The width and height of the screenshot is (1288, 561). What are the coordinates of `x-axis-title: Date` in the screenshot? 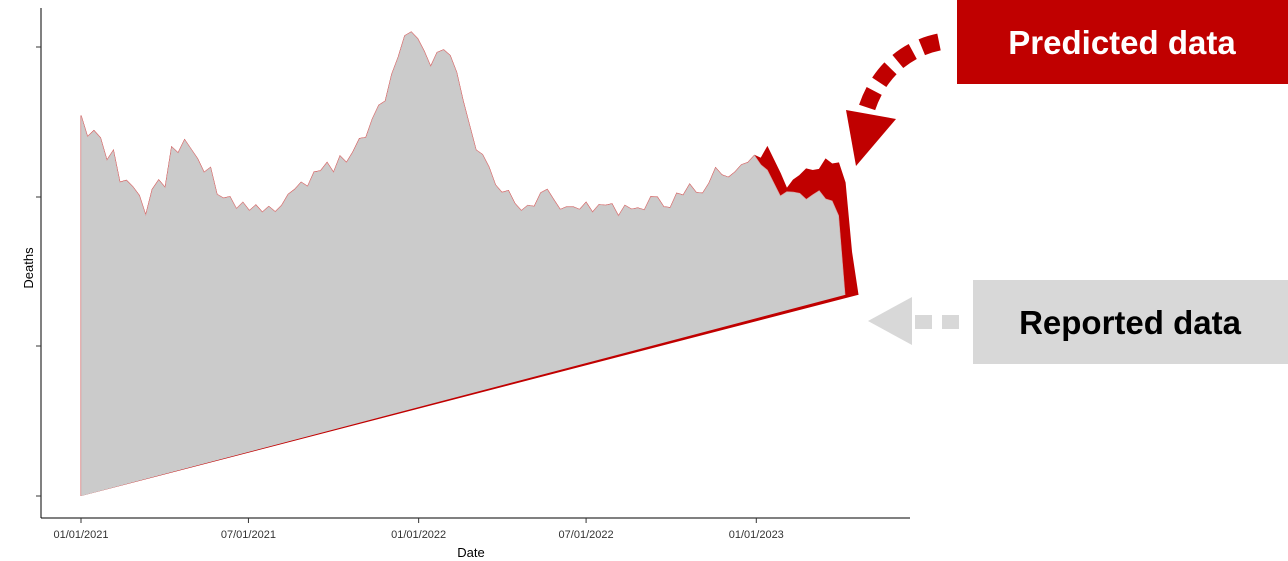 It's located at (470, 552).